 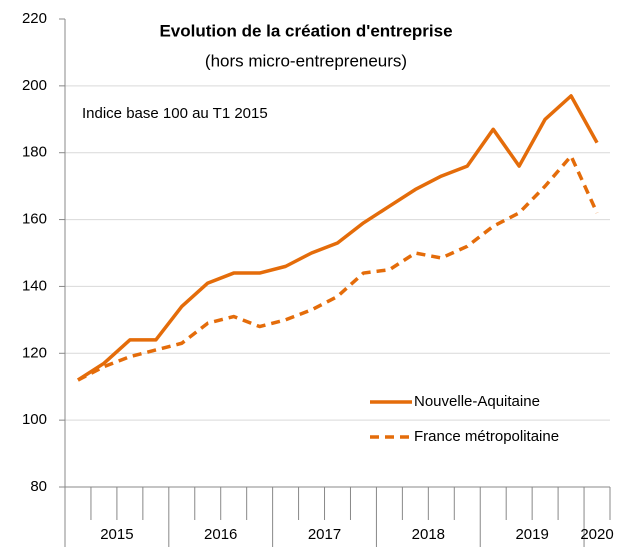 I want to click on y-tick-label: 180, so click(x=34, y=152).